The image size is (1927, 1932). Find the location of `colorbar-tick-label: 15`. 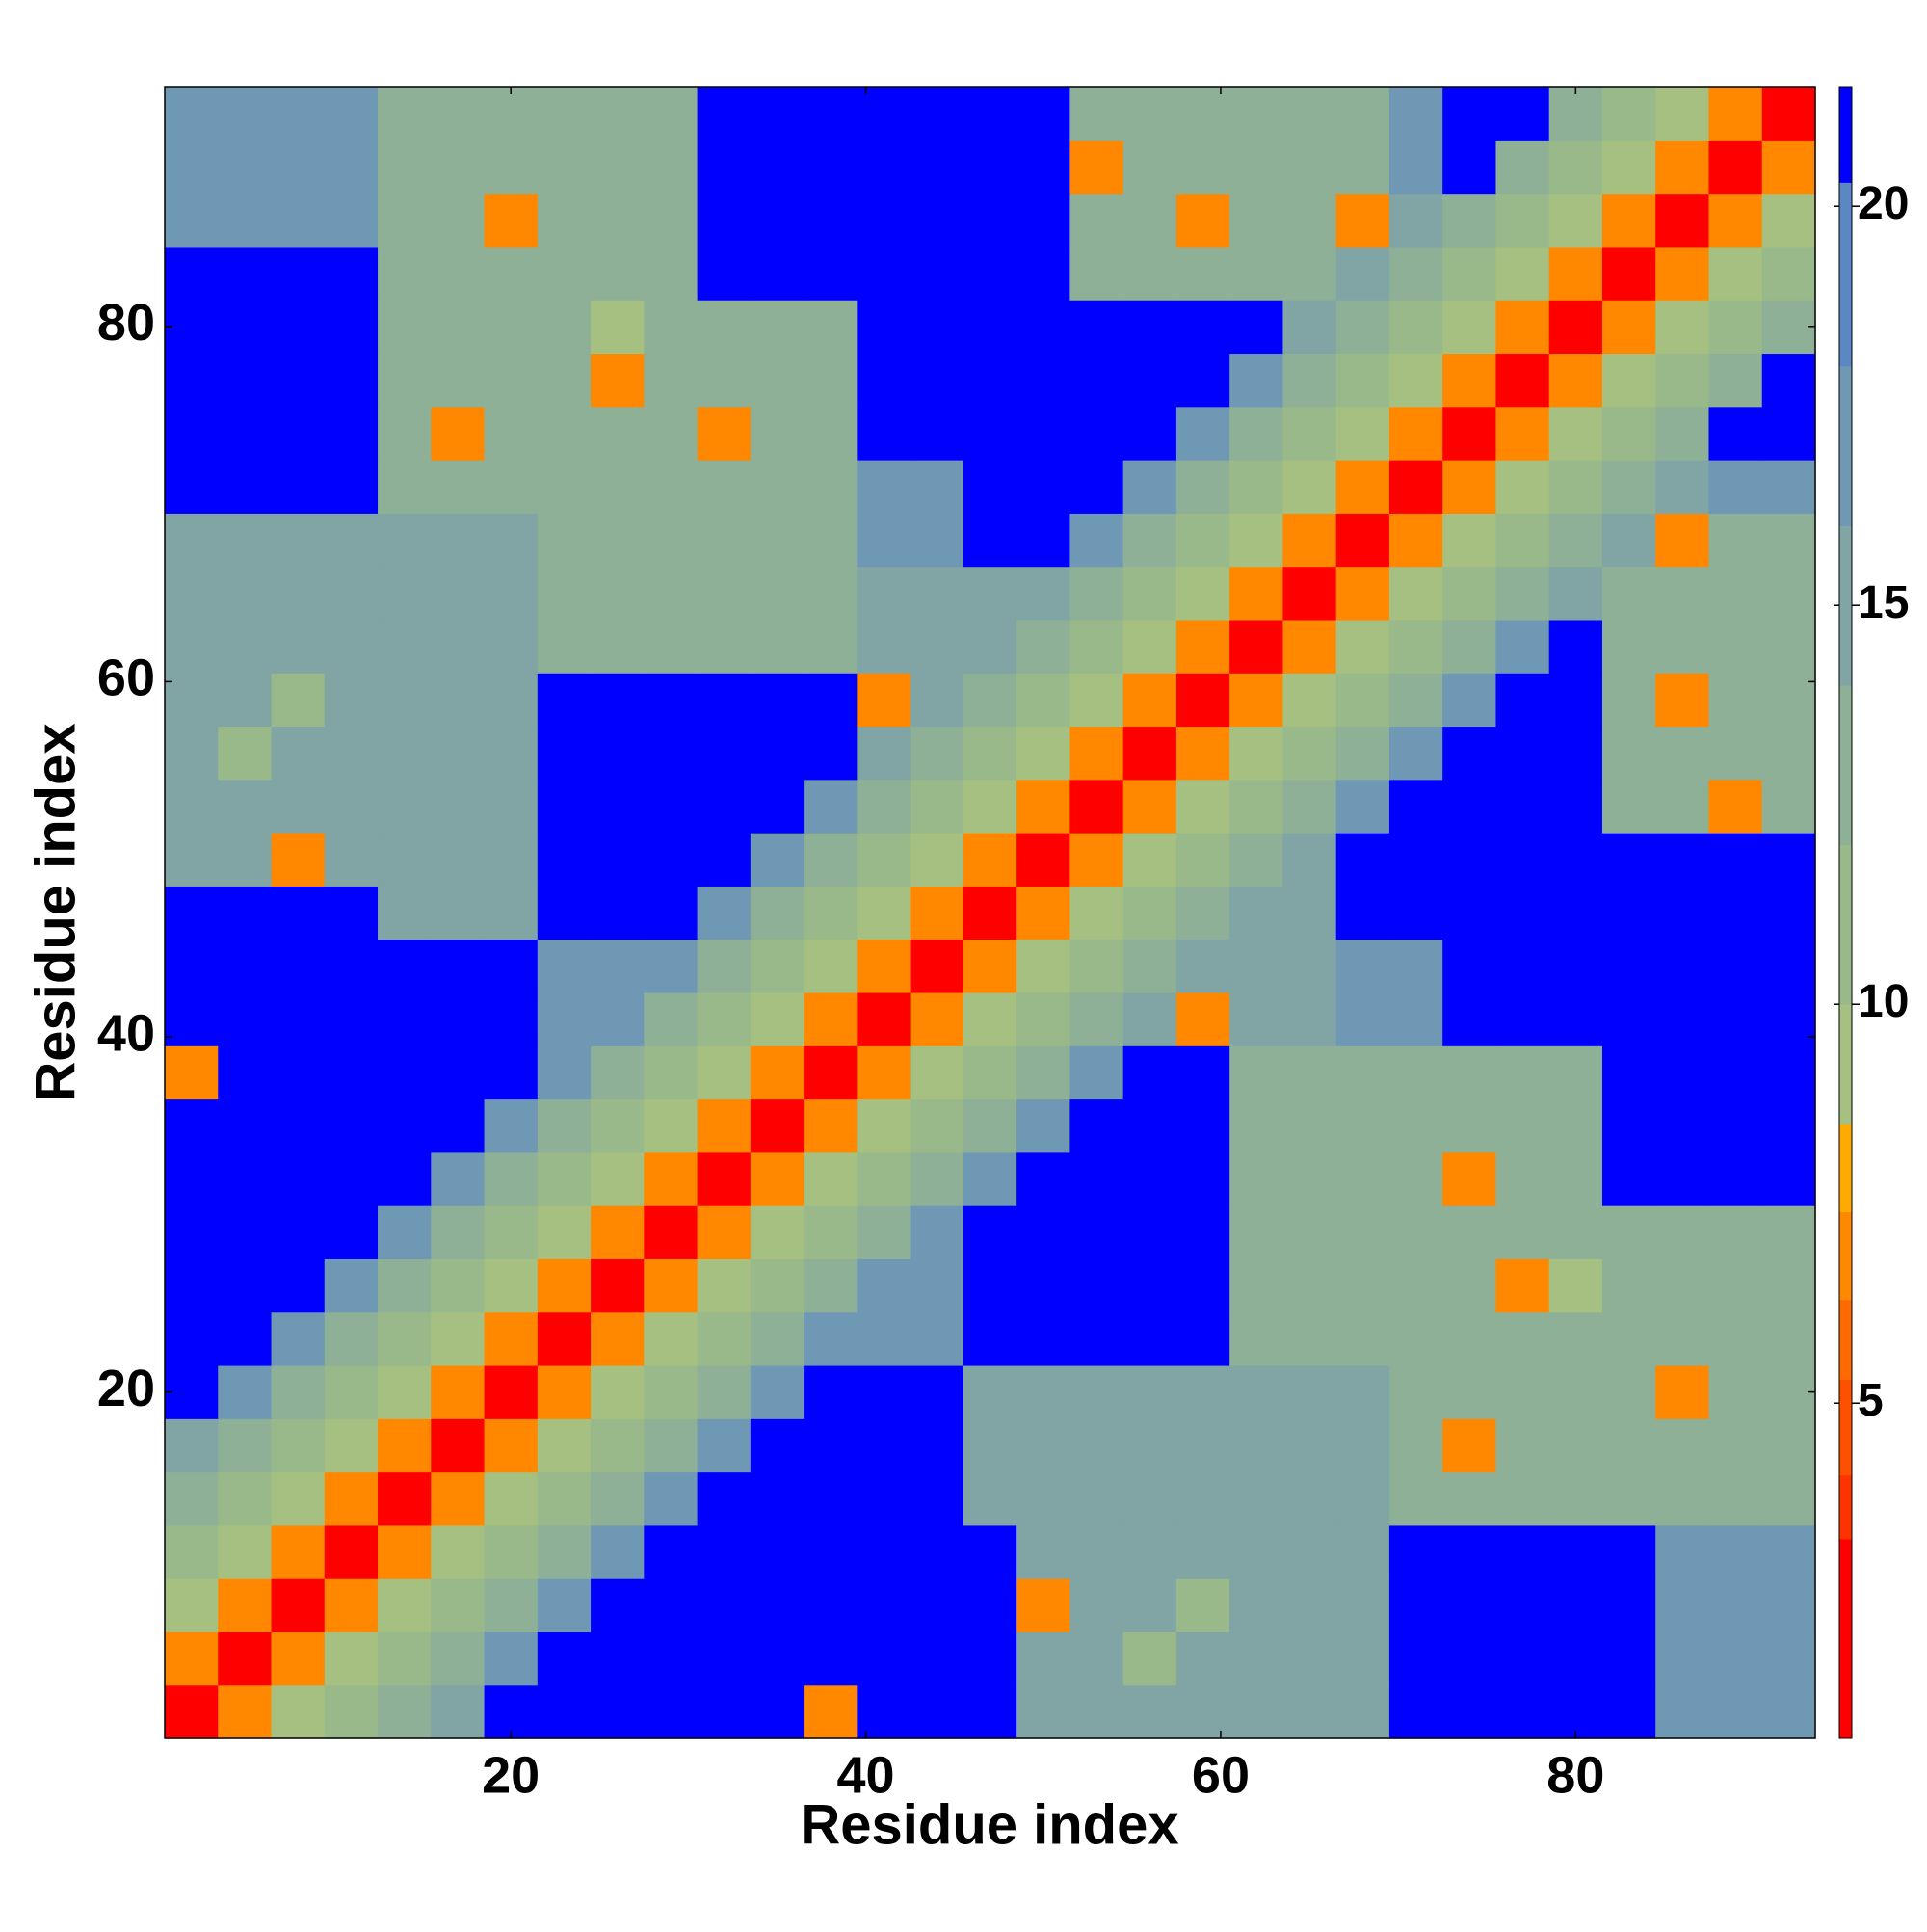

colorbar-tick-label: 15 is located at coordinates (1883, 602).